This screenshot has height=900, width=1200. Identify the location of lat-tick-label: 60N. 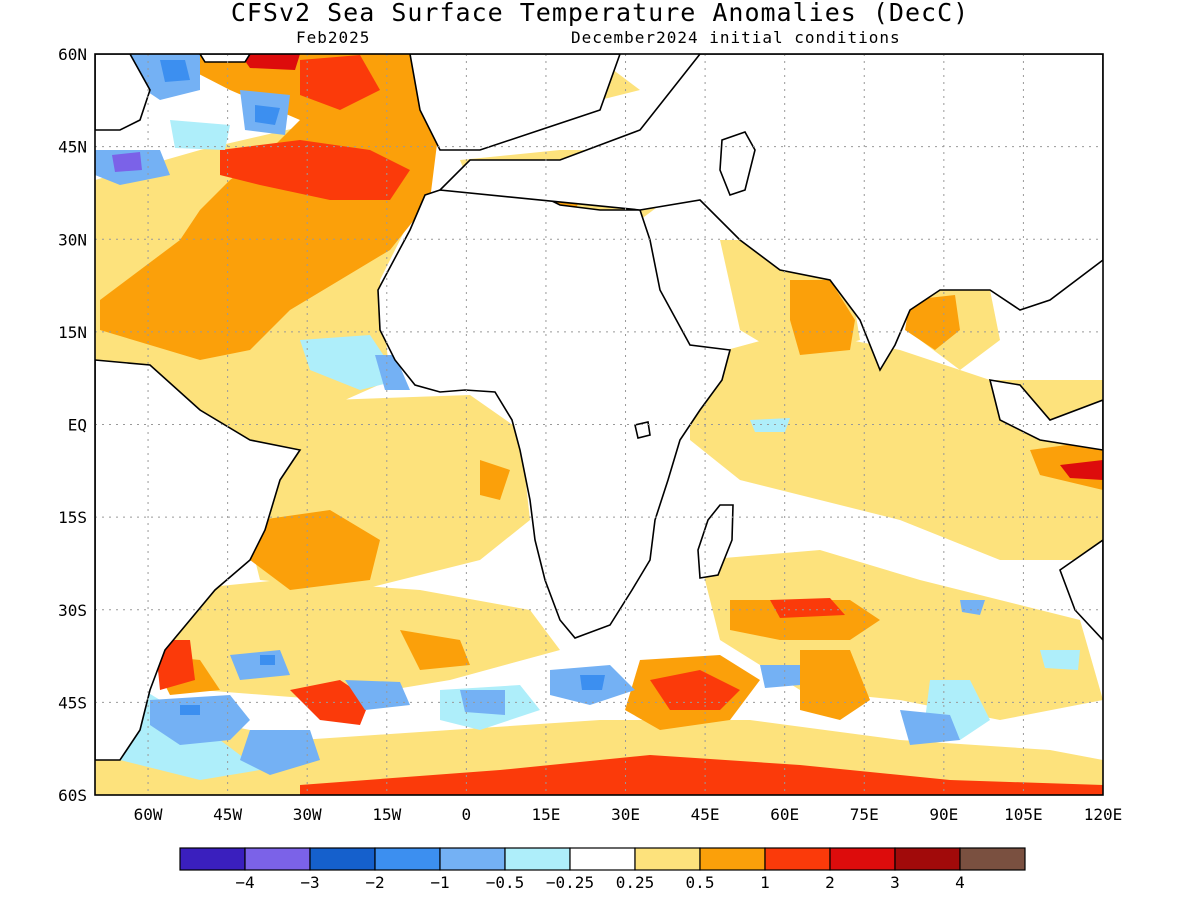
(72, 54).